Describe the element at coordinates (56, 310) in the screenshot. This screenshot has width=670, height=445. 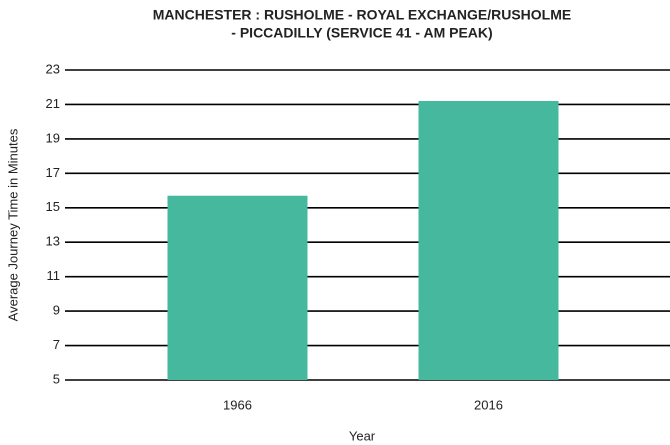
I see `y-tick-label: 9` at that location.